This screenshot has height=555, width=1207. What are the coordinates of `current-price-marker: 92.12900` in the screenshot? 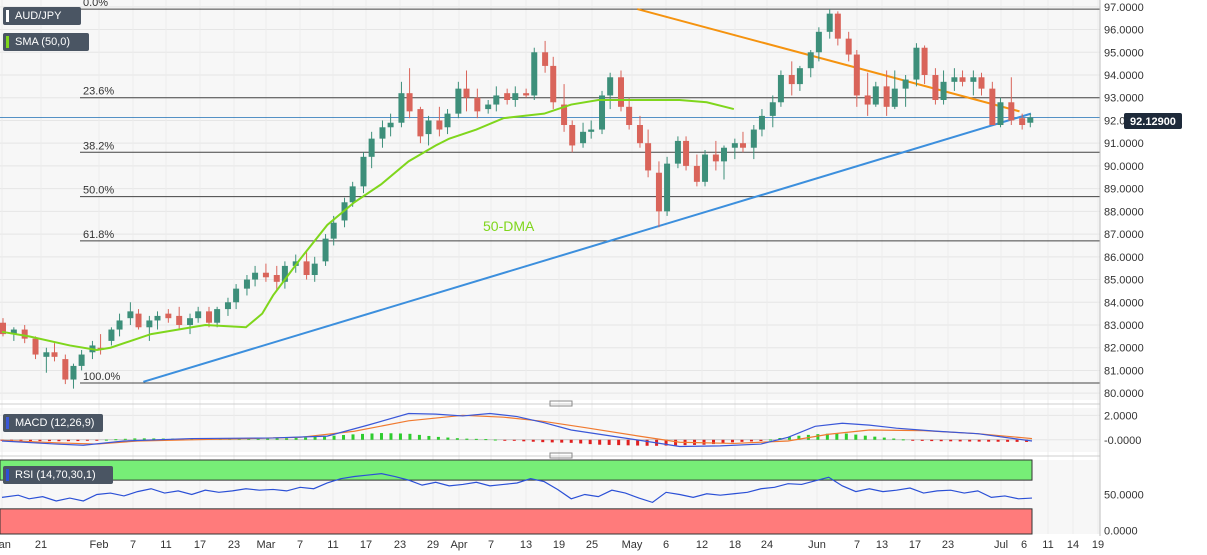 It's located at (1153, 121).